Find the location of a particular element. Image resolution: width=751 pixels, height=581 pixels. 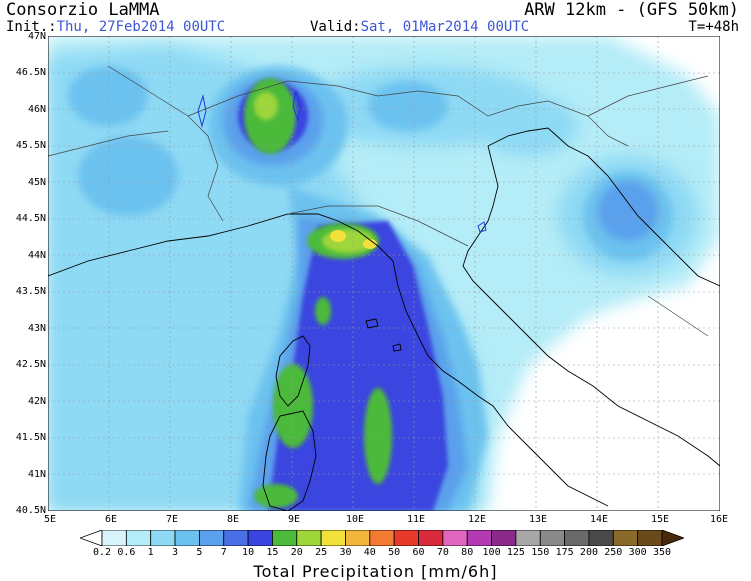

colorbar-tick-label: 150 is located at coordinates (540, 552).